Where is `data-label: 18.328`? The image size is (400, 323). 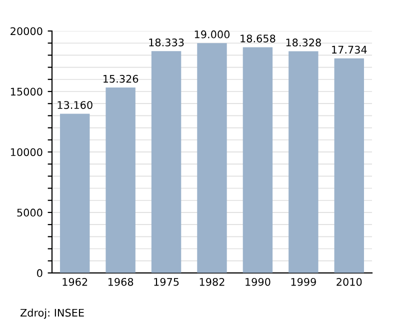
data-label: 18.328 is located at coordinates (303, 42).